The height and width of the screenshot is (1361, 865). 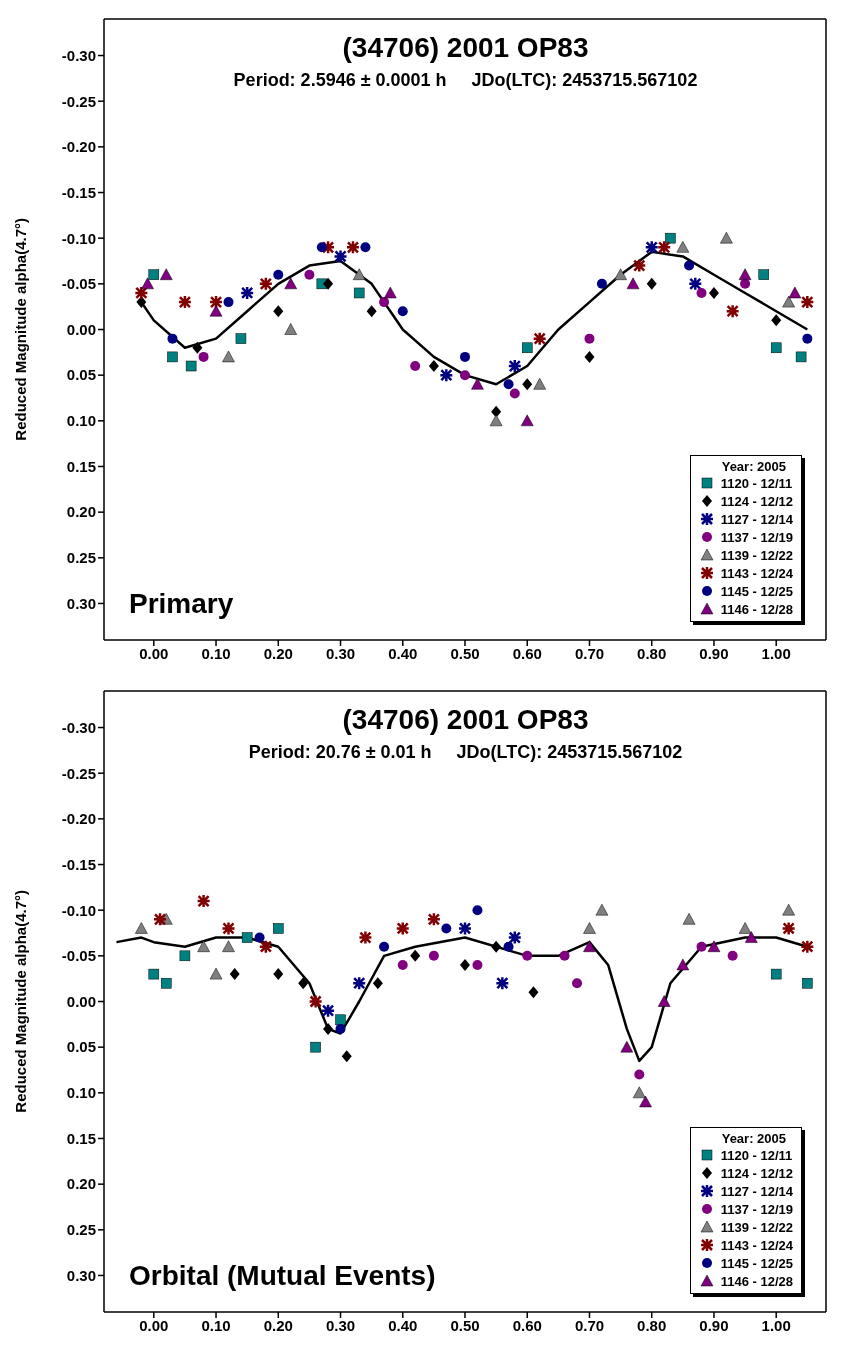 What do you see at coordinates (81, 512) in the screenshot?
I see `y-tick-label: 0.20` at bounding box center [81, 512].